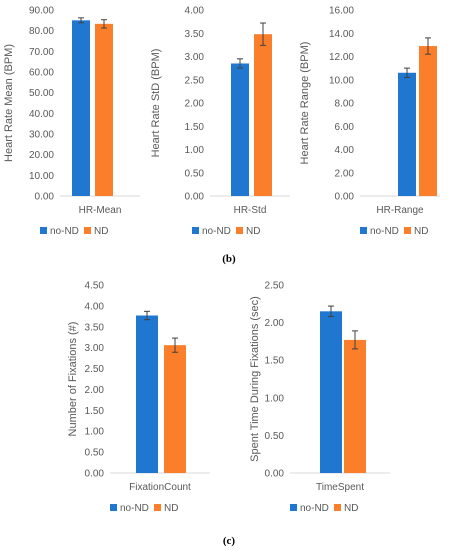 This screenshot has height=550, width=459. I want to click on y-axis-label: Spent Time During Fixations (sec), so click(255, 379).